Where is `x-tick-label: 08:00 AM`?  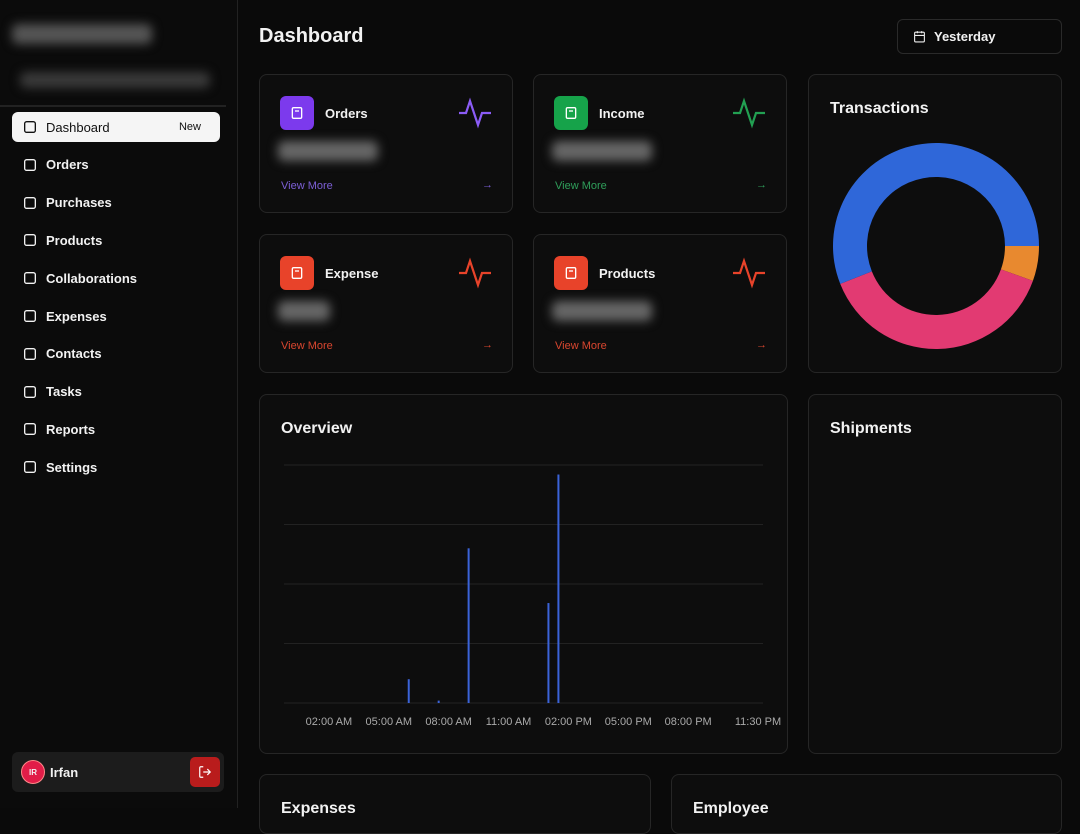 x-tick-label: 08:00 AM is located at coordinates (448, 722).